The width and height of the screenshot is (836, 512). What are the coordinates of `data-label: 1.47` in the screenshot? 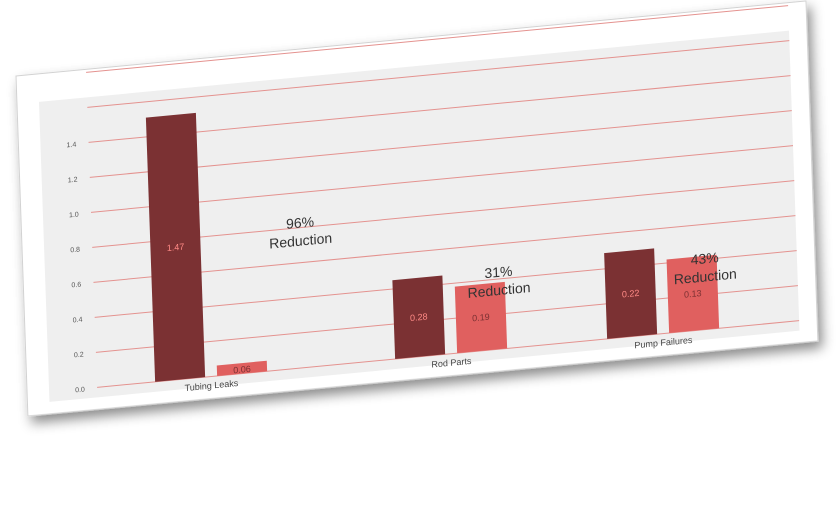 It's located at (176, 248).